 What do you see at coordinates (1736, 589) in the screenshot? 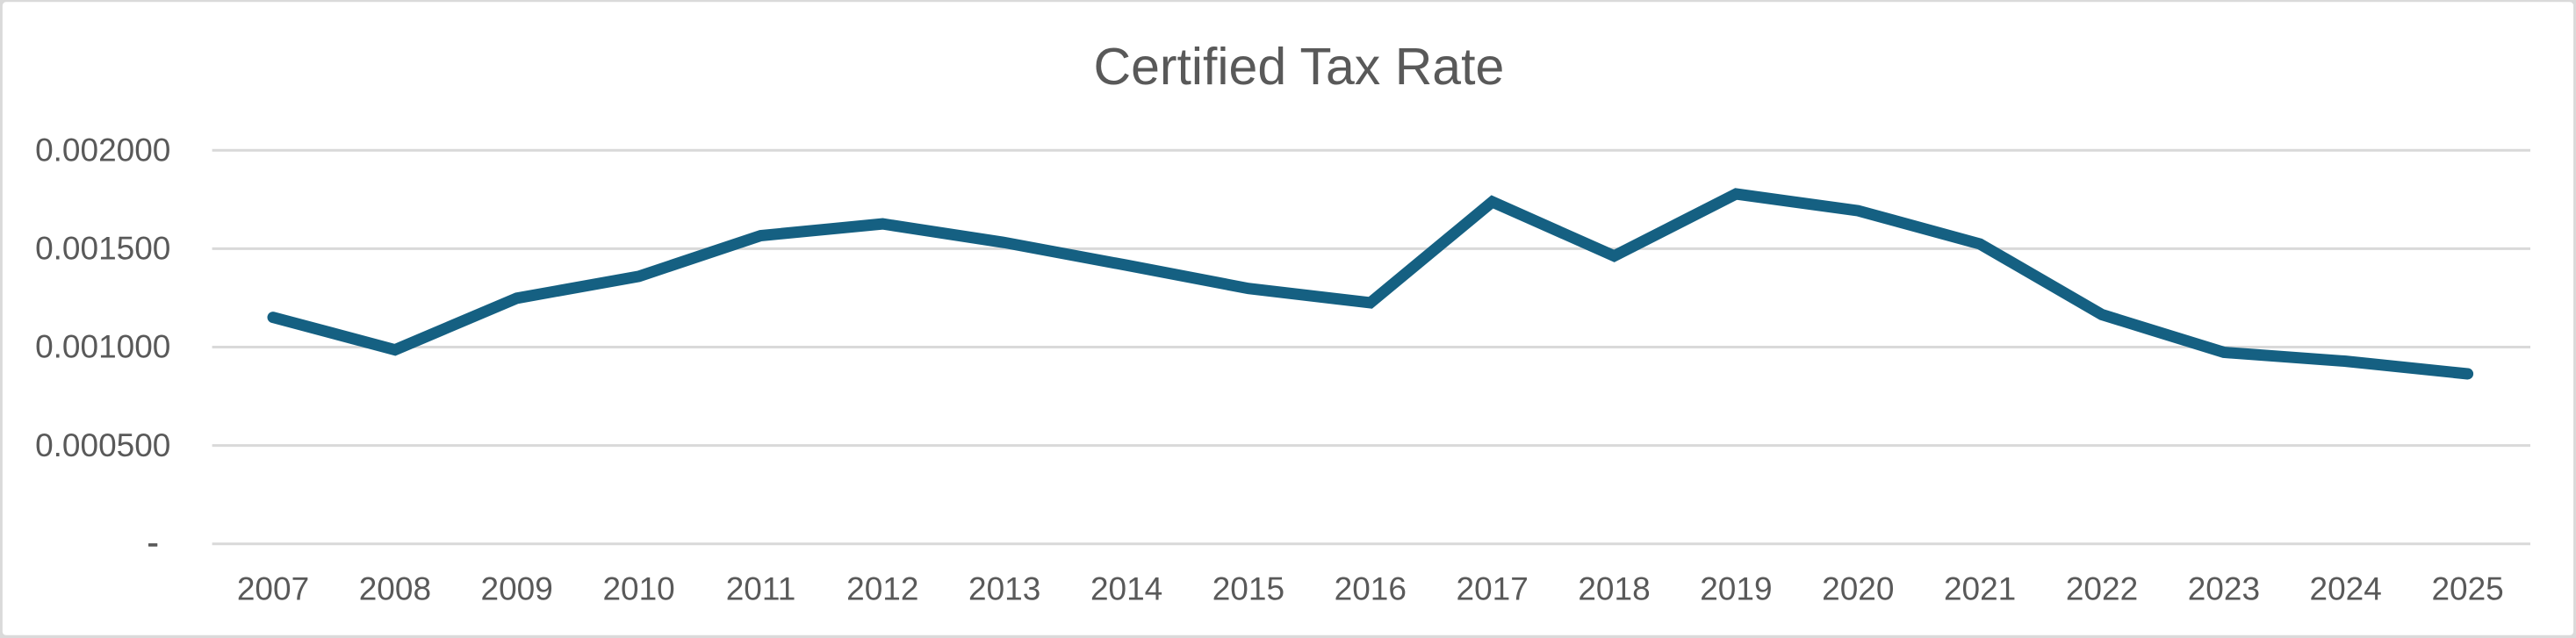
I see `svg-text: 2019` at bounding box center [1736, 589].